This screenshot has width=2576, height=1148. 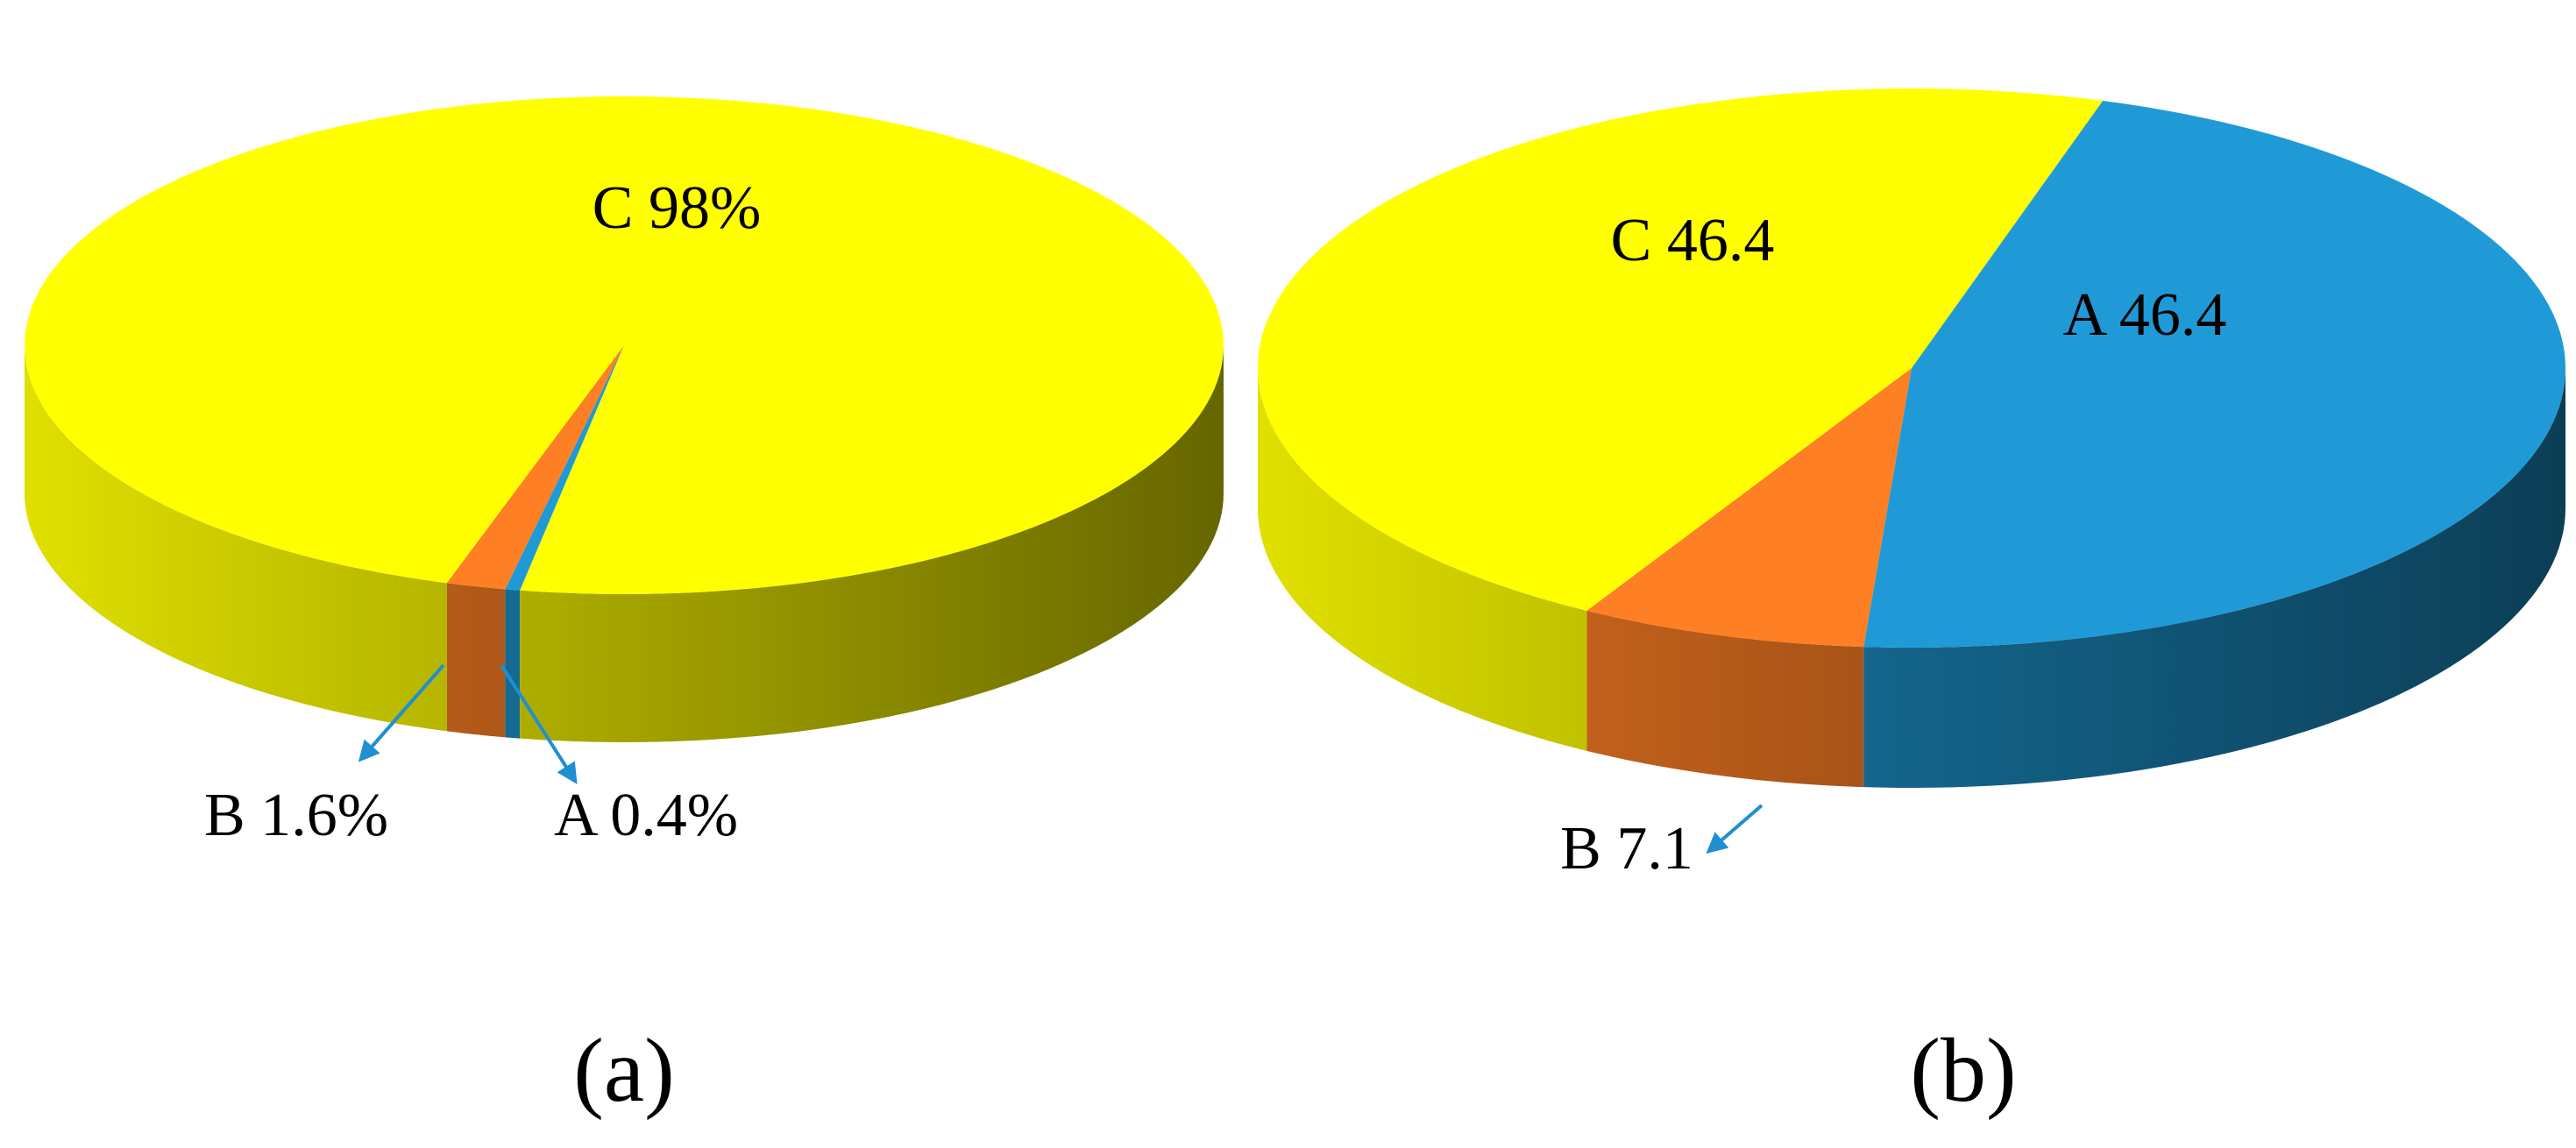 I want to click on data-label: C 98%, so click(x=677, y=208).